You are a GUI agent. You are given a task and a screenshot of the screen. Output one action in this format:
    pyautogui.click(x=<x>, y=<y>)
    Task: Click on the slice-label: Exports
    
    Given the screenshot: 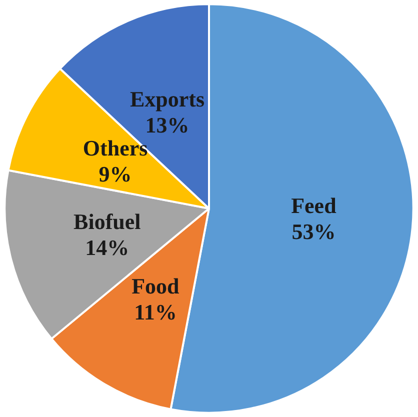 What is the action you would take?
    pyautogui.click(x=167, y=99)
    